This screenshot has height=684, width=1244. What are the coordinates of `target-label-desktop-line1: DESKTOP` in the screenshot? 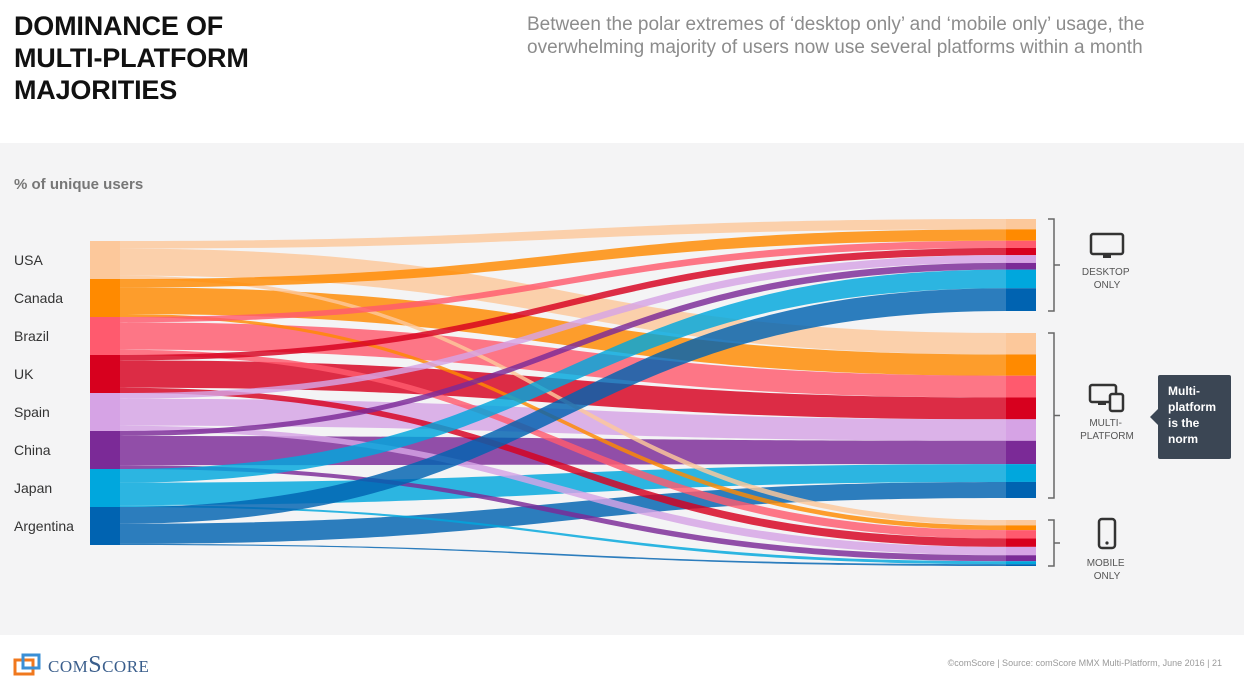 It's located at (1106, 272).